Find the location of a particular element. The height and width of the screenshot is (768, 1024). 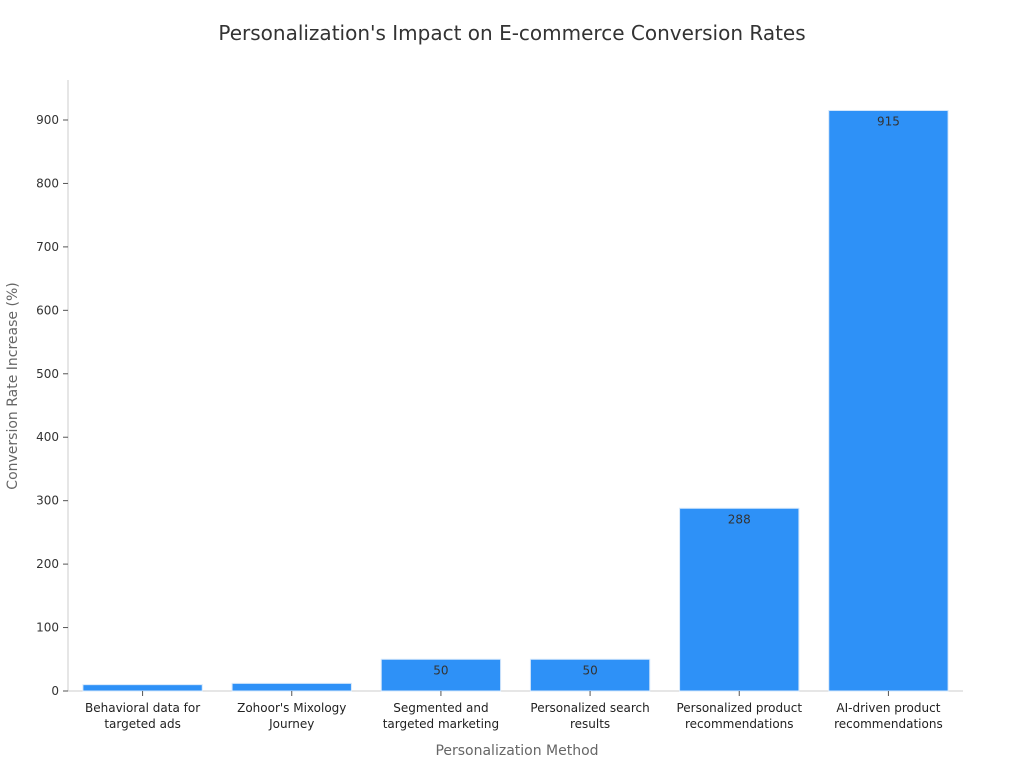

x-tick-label: targeted marketing is located at coordinates (441, 724).